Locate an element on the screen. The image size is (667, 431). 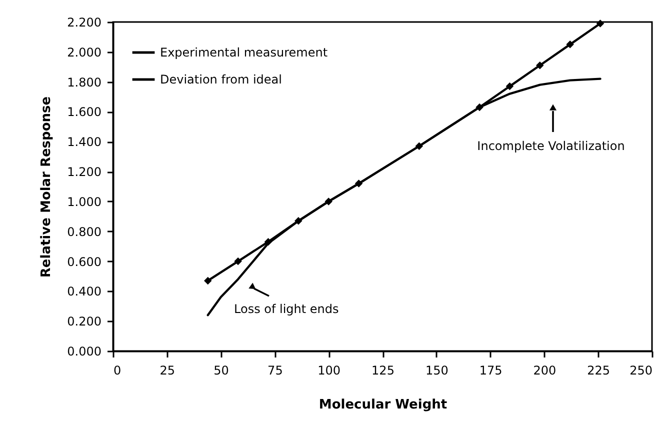
y-tick-label: 0.000 is located at coordinates (84, 351).